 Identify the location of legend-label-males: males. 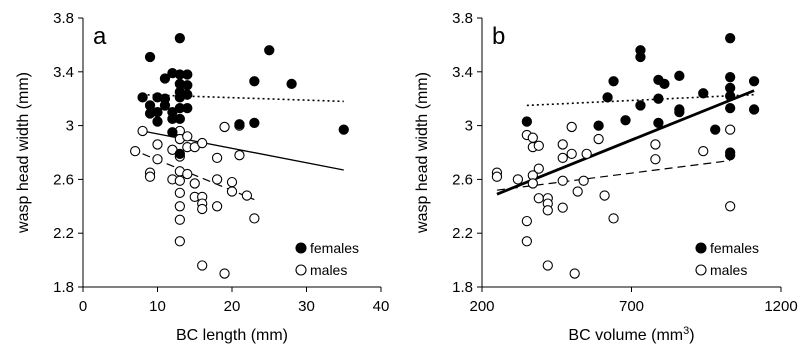
(328, 270).